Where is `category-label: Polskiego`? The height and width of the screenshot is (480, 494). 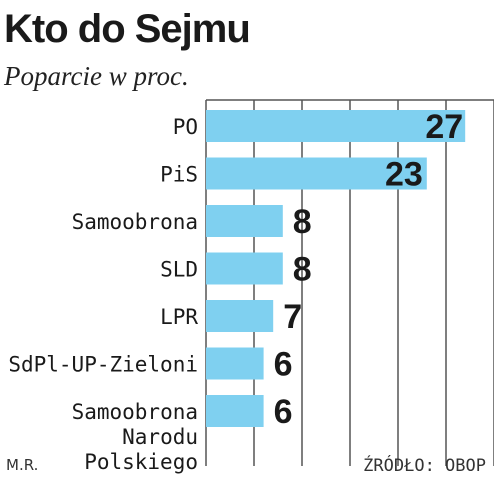
category-label: Polskiego is located at coordinates (141, 462).